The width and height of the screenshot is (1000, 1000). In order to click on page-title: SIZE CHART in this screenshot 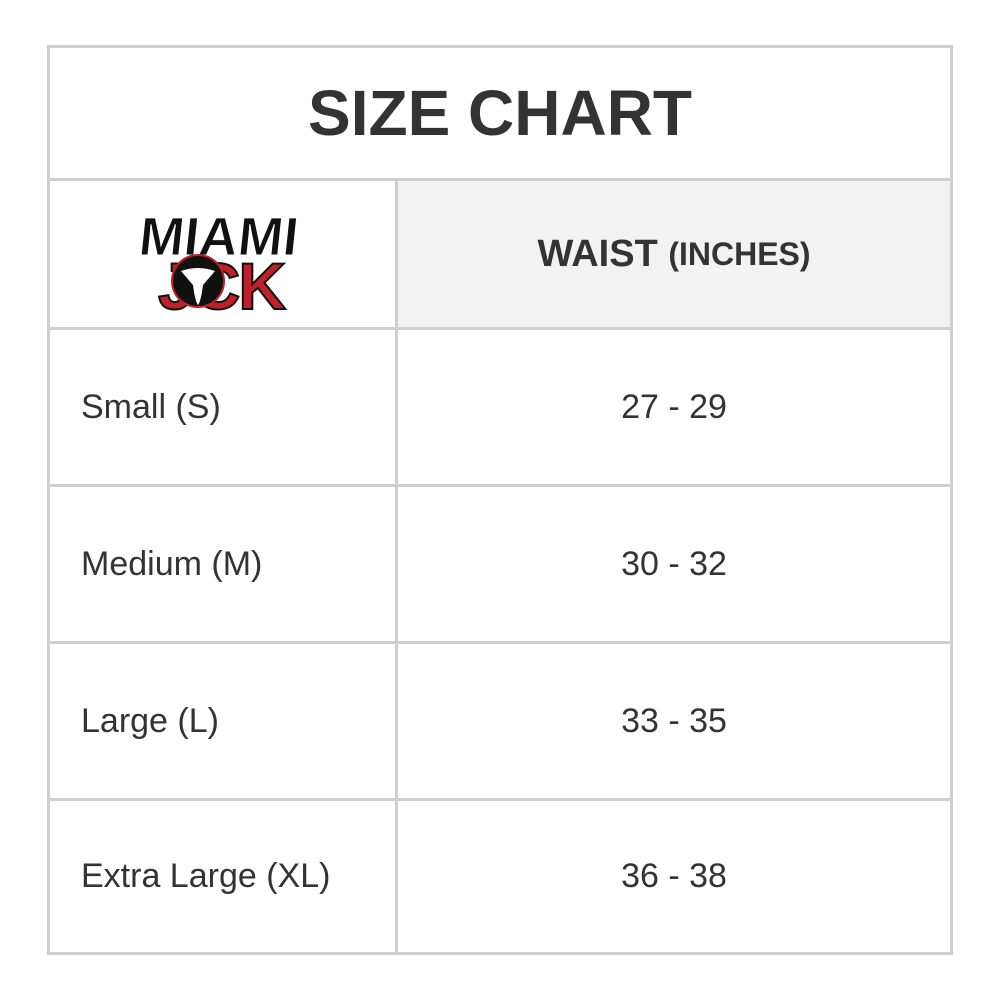, I will do `click(500, 114)`.